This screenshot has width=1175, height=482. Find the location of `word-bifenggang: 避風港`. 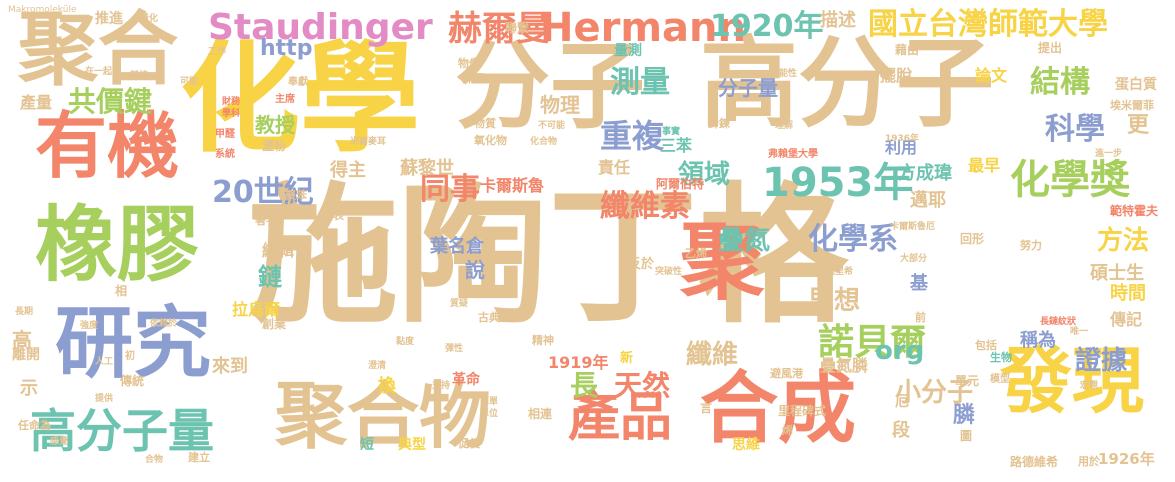

word-bifenggang: 避風港 is located at coordinates (786, 373).